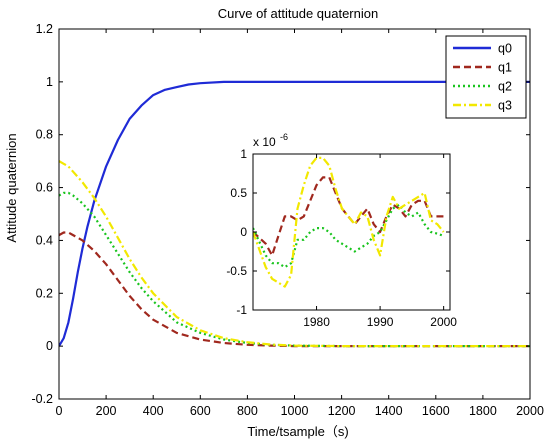  I want to click on inset-y-tick-label: 0, so click(243, 232).